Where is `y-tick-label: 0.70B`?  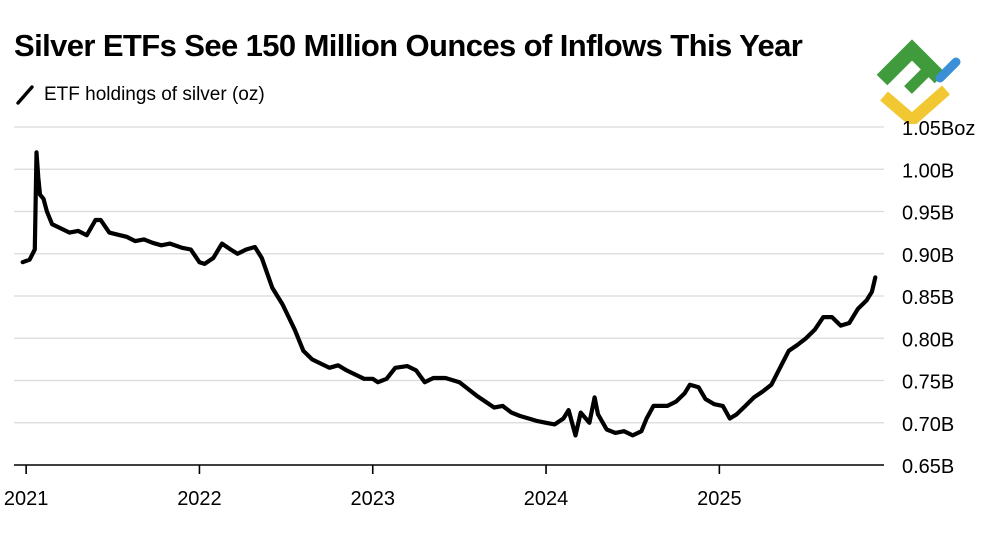
y-tick-label: 0.70B is located at coordinates (928, 425).